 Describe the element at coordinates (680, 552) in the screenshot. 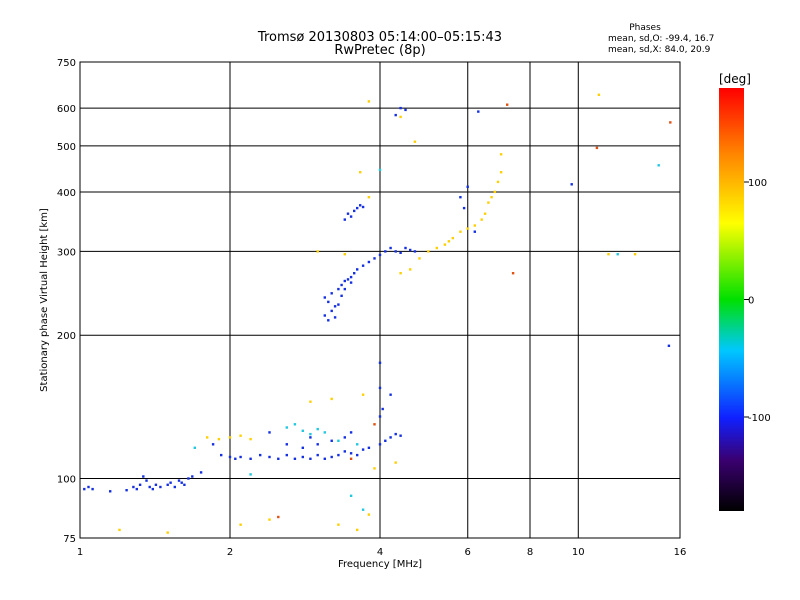

I see `x-tick-label: 16` at that location.